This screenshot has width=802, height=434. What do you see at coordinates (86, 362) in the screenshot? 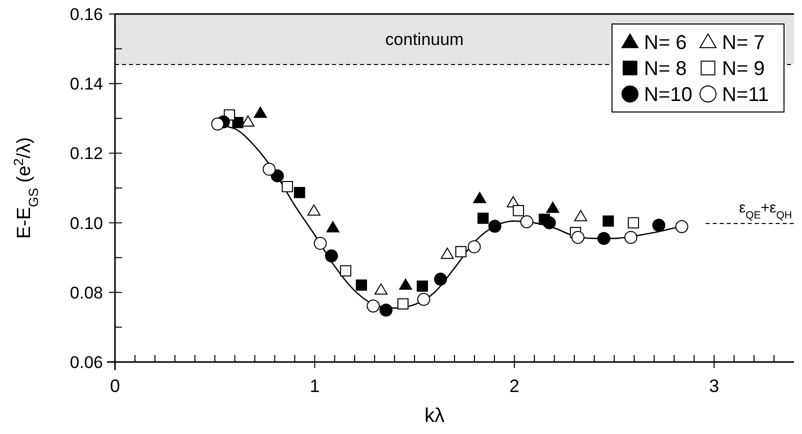
I see `y-tick-label: 0.06` at bounding box center [86, 362].